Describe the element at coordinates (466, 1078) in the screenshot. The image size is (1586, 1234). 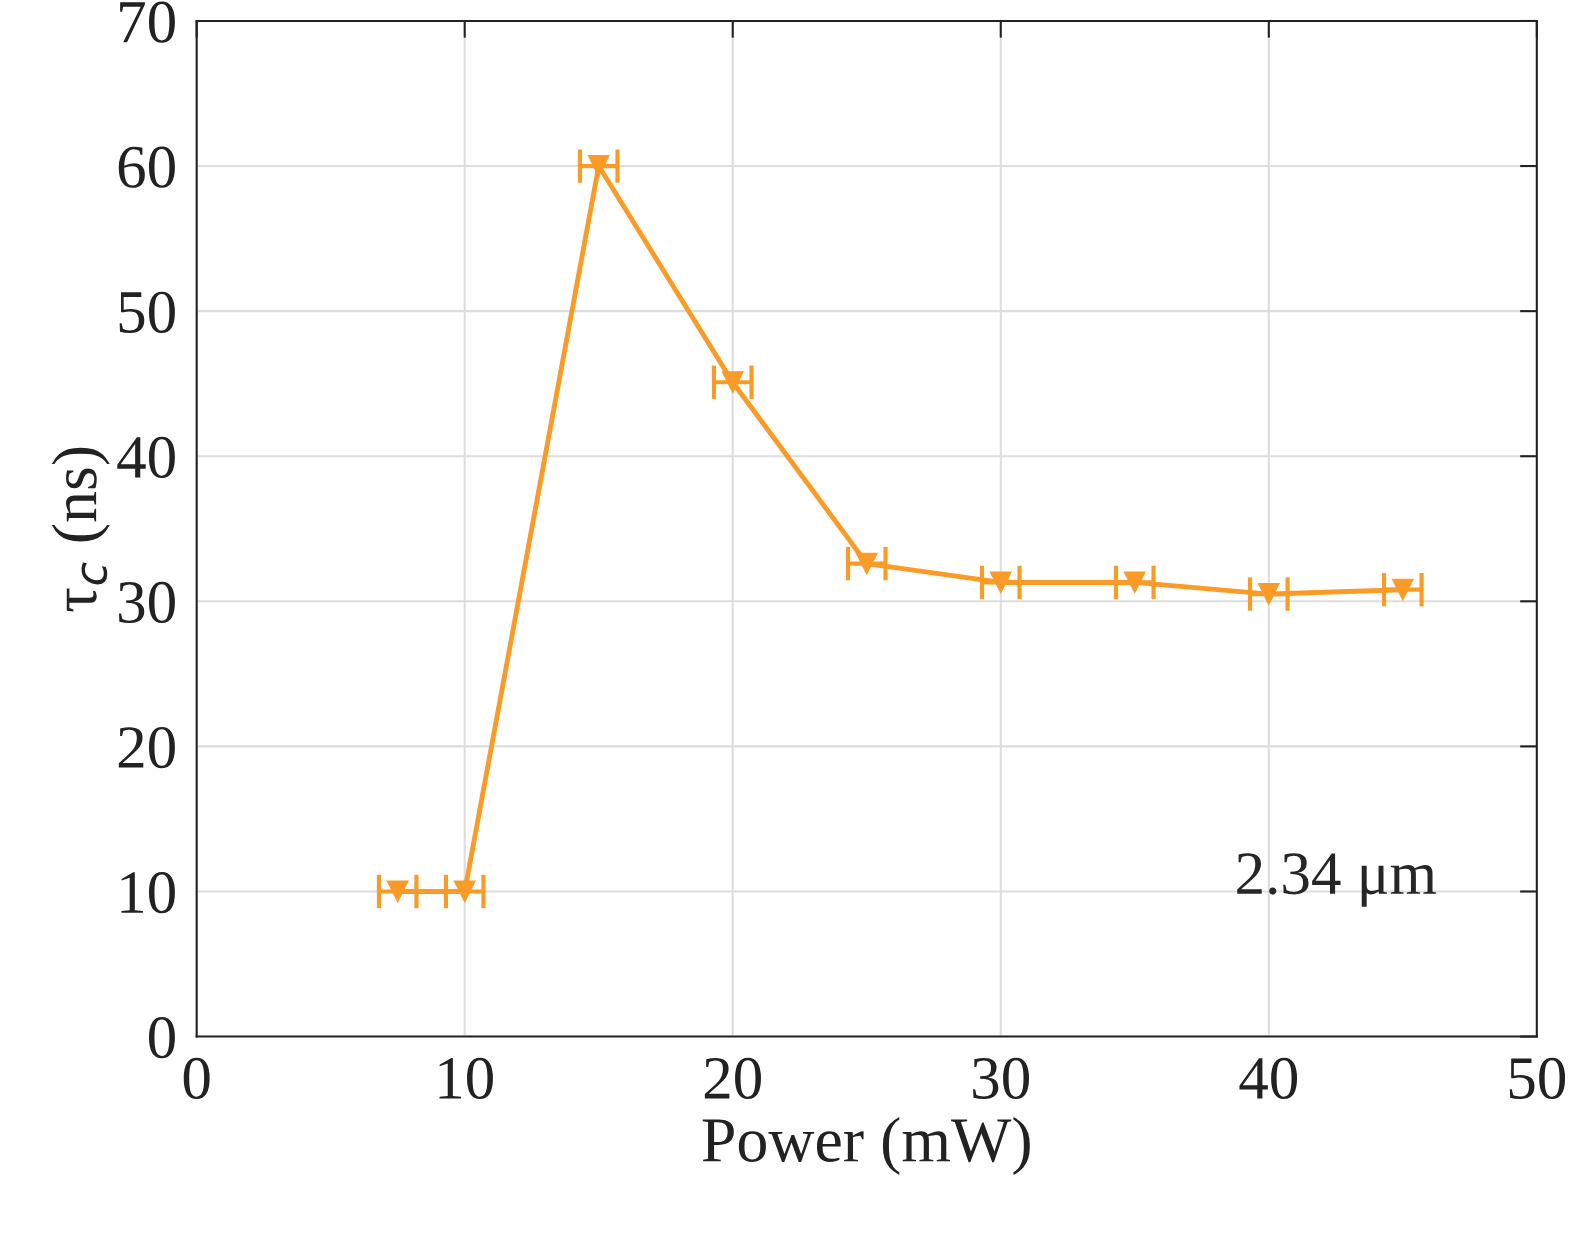
I see `x-tick-label: 10` at that location.